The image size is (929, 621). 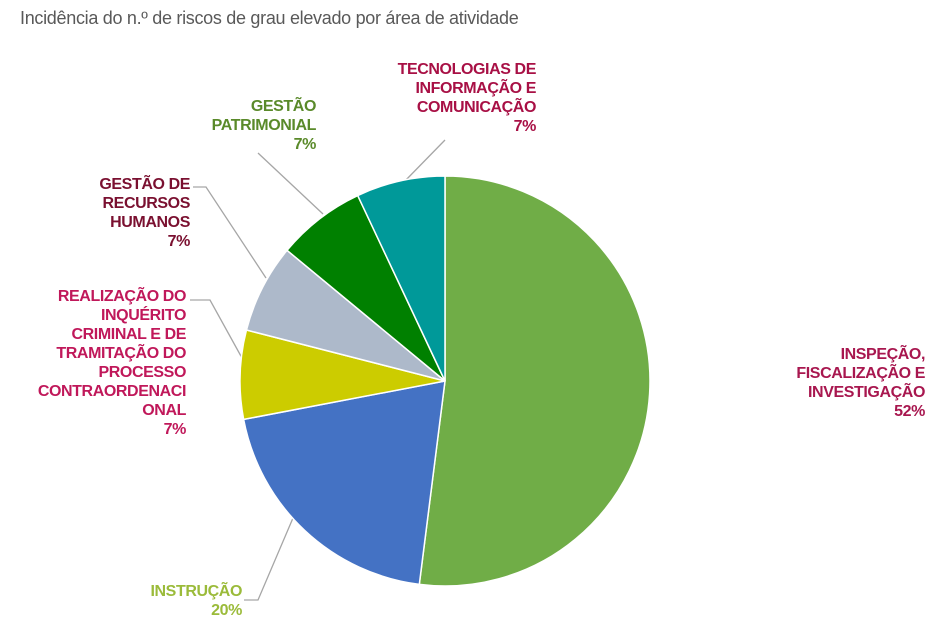 What do you see at coordinates (467, 88) in the screenshot?
I see `category-label: TECNOLOGIAS DE INFORMAÇÃO E COMUNICAÇÃO` at bounding box center [467, 88].